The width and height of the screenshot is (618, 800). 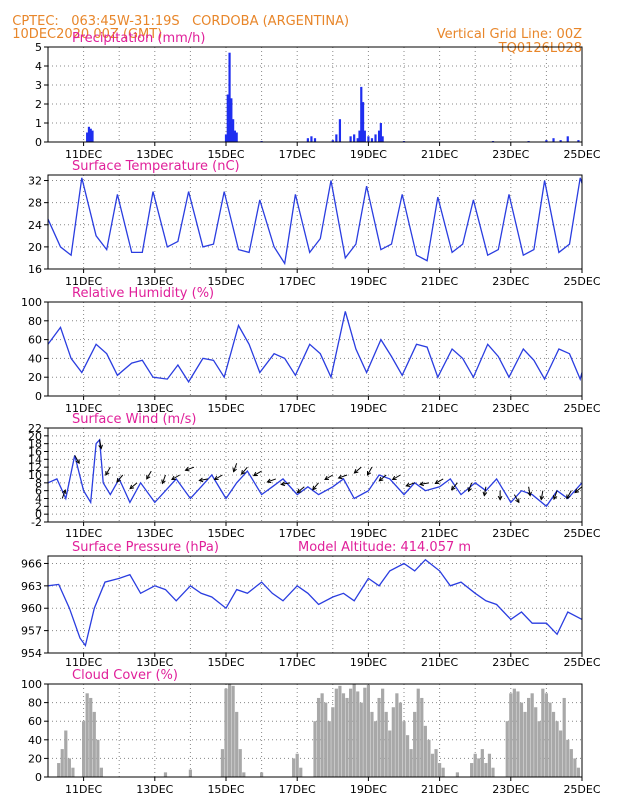 What do you see at coordinates (31, 608) in the screenshot?
I see `y-tick-label: 960` at bounding box center [31, 608].